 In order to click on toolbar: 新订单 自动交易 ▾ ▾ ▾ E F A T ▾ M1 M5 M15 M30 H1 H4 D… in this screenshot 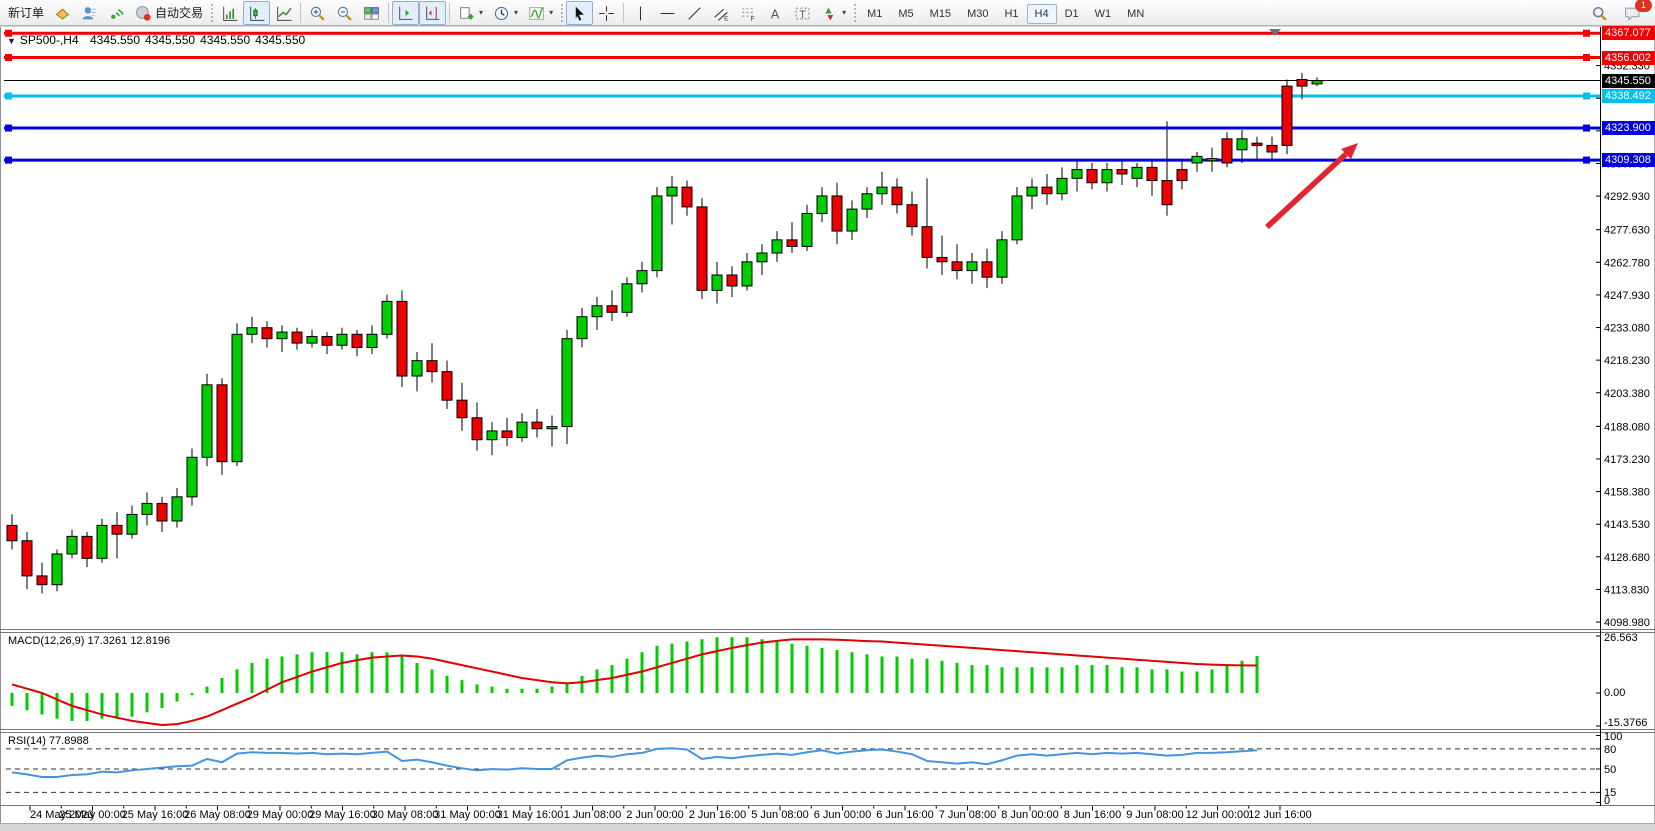, I will do `click(827, 13)`.